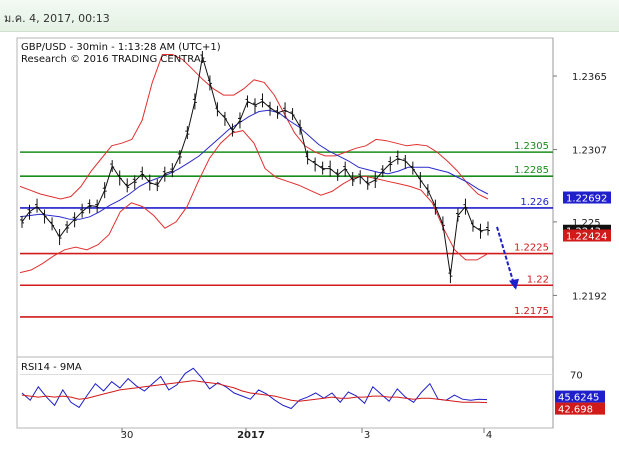 This screenshot has width=619, height=457. Describe the element at coordinates (534, 202) in the screenshot. I see `level-label: 1.226` at that location.